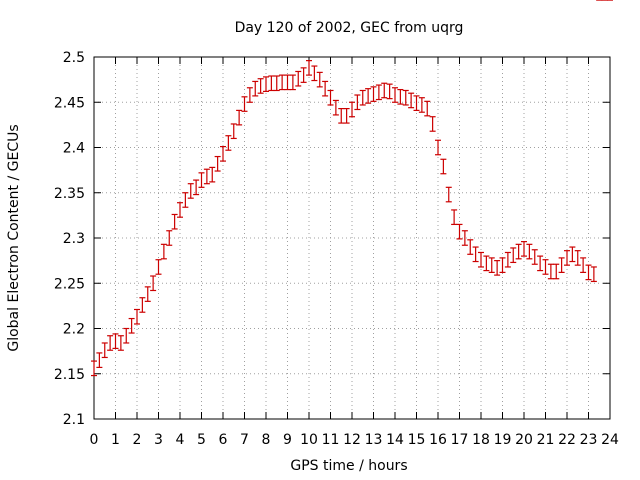  I want to click on x-tick-label: 16, so click(438, 440).